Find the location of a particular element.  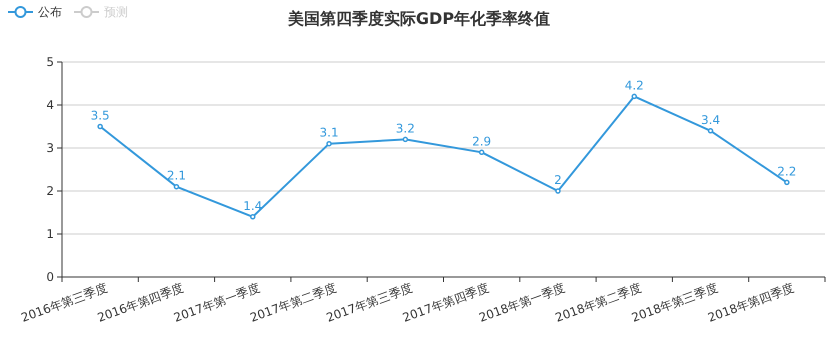

y-tick-label: 1 is located at coordinates (50, 234).